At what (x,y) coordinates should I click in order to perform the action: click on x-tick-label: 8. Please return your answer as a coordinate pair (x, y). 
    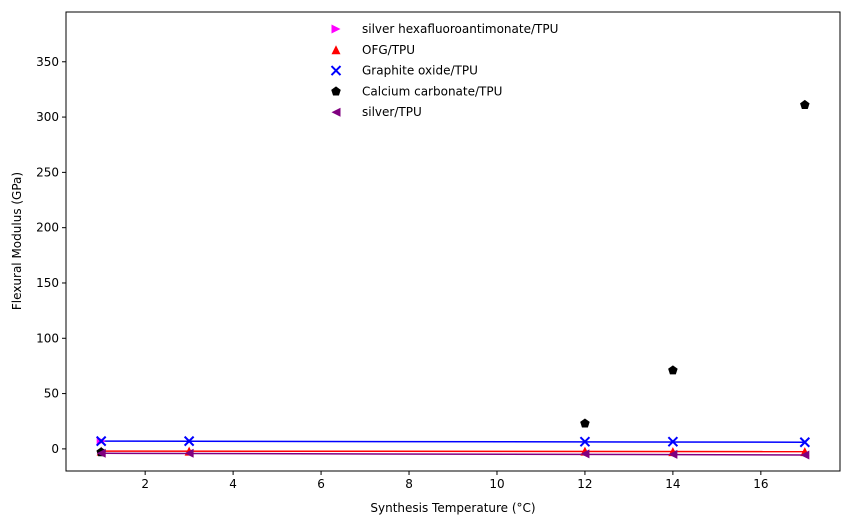
    Looking at the image, I should click on (409, 484).